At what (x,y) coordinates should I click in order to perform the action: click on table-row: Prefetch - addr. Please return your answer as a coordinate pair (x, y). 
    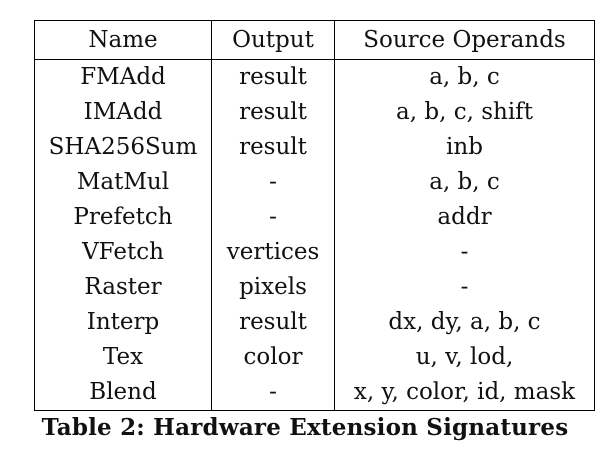
    Looking at the image, I should click on (314, 217).